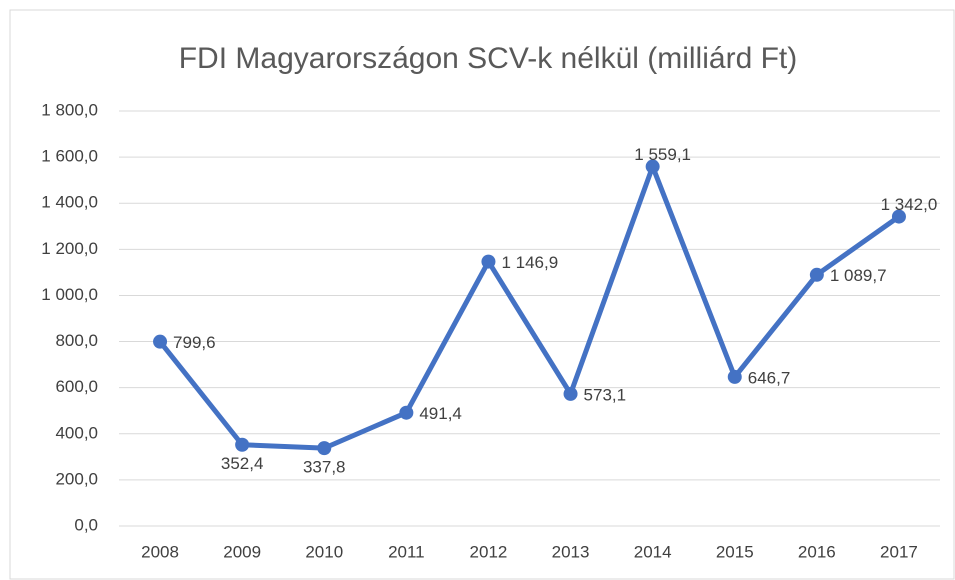 The width and height of the screenshot is (955, 580). What do you see at coordinates (735, 551) in the screenshot?
I see `x-tick-label: 2015` at bounding box center [735, 551].